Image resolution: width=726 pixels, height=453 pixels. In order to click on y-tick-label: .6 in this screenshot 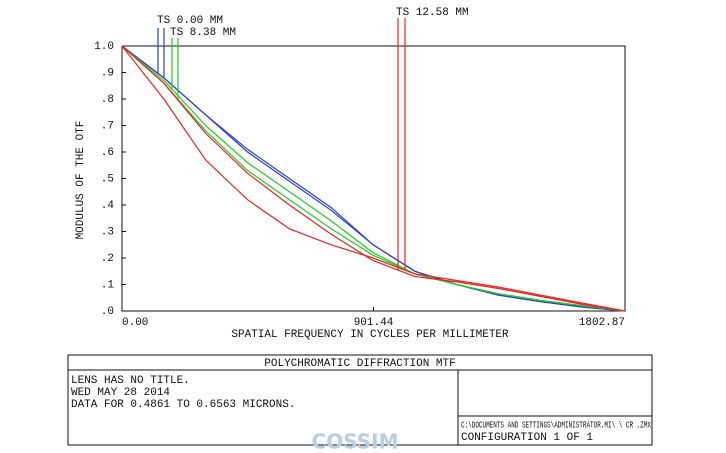, I will do `click(107, 153)`.